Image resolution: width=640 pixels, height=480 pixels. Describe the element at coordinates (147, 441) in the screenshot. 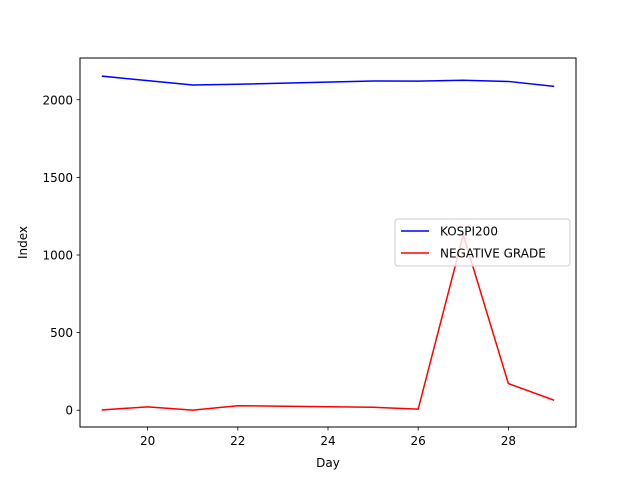

I see `x-tick-label: 20` at that location.